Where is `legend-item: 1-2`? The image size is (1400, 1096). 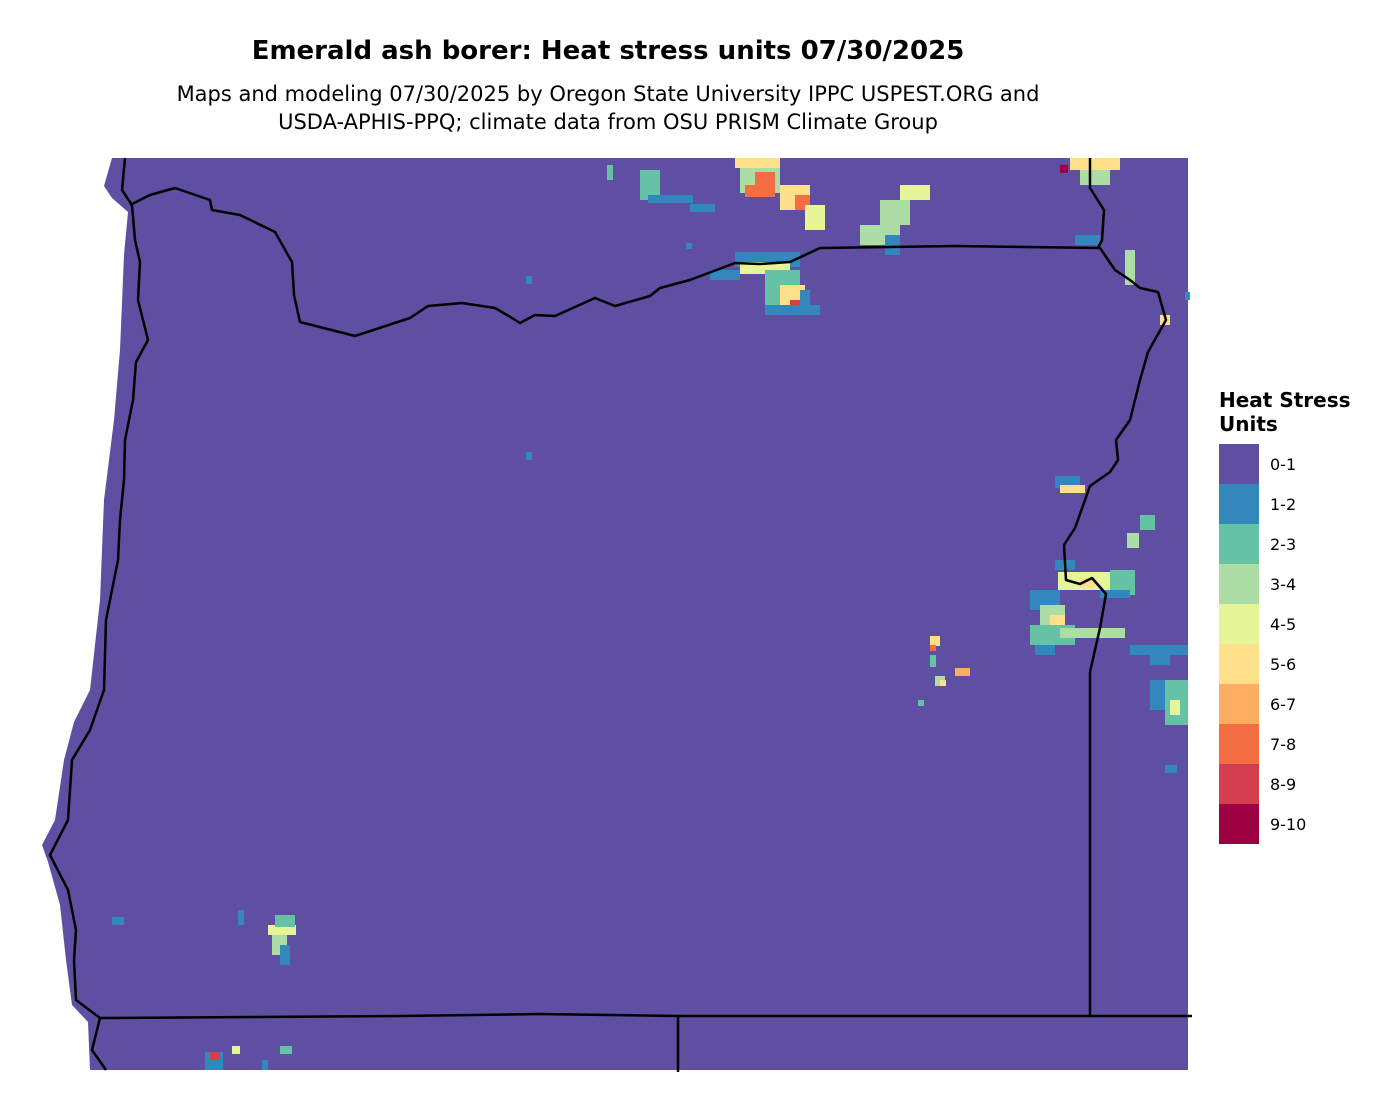 legend-item: 1-2 is located at coordinates (1285, 504).